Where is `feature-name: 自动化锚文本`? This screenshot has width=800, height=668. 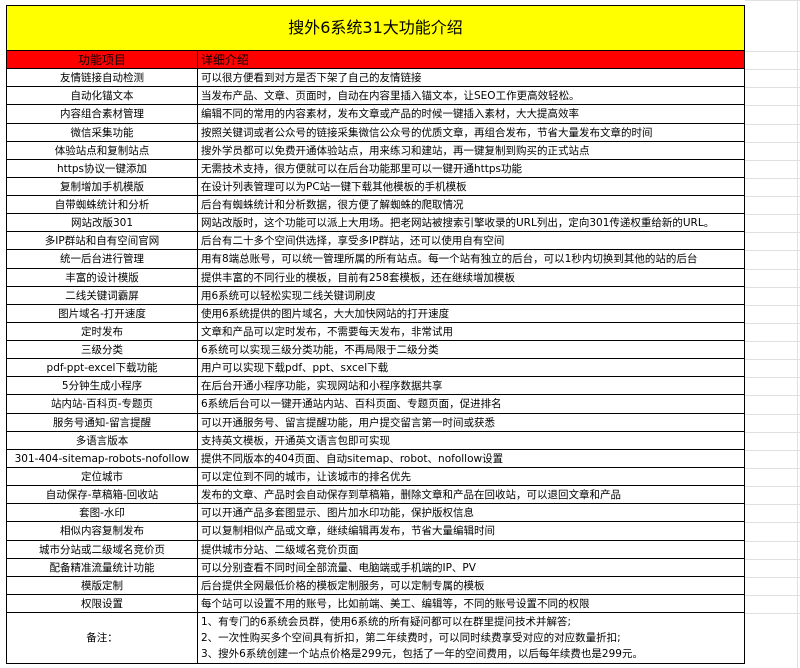 feature-name: 自动化锚文本 is located at coordinates (102, 96).